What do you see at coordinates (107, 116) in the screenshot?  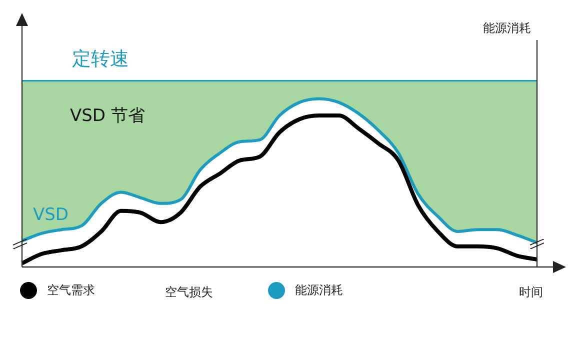 I see `annotation: VSD 节省` at bounding box center [107, 116].